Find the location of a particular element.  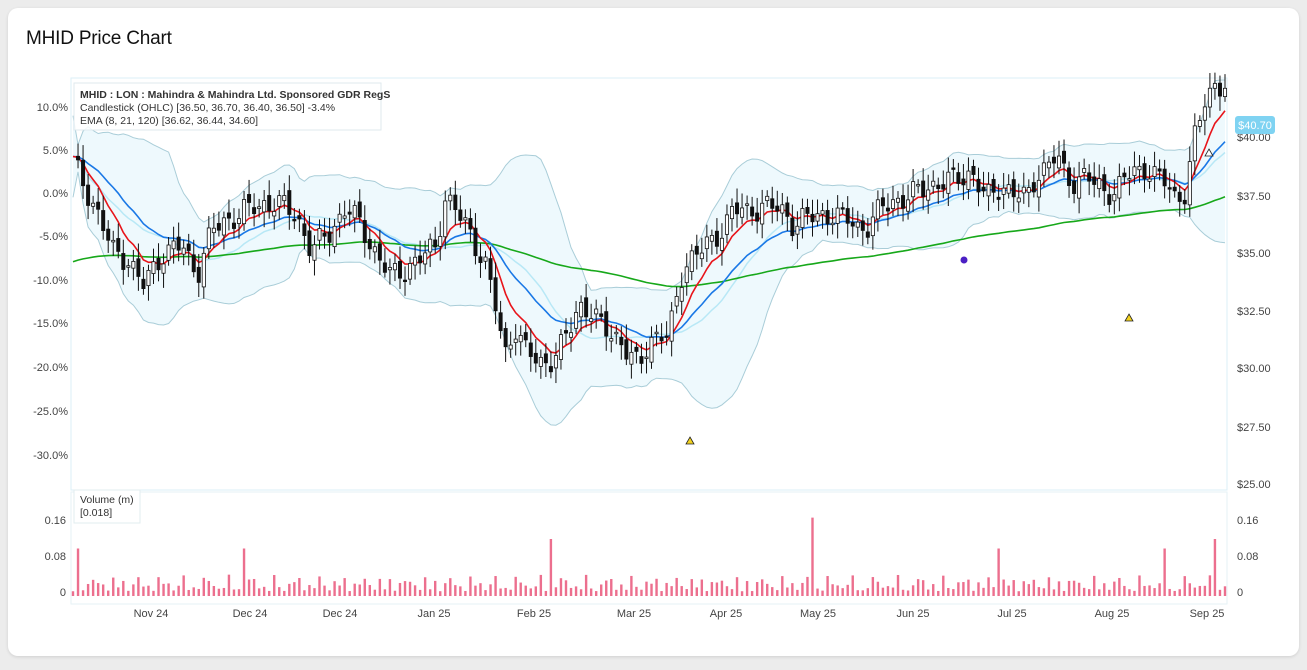

volume-bars is located at coordinates (649, 556).